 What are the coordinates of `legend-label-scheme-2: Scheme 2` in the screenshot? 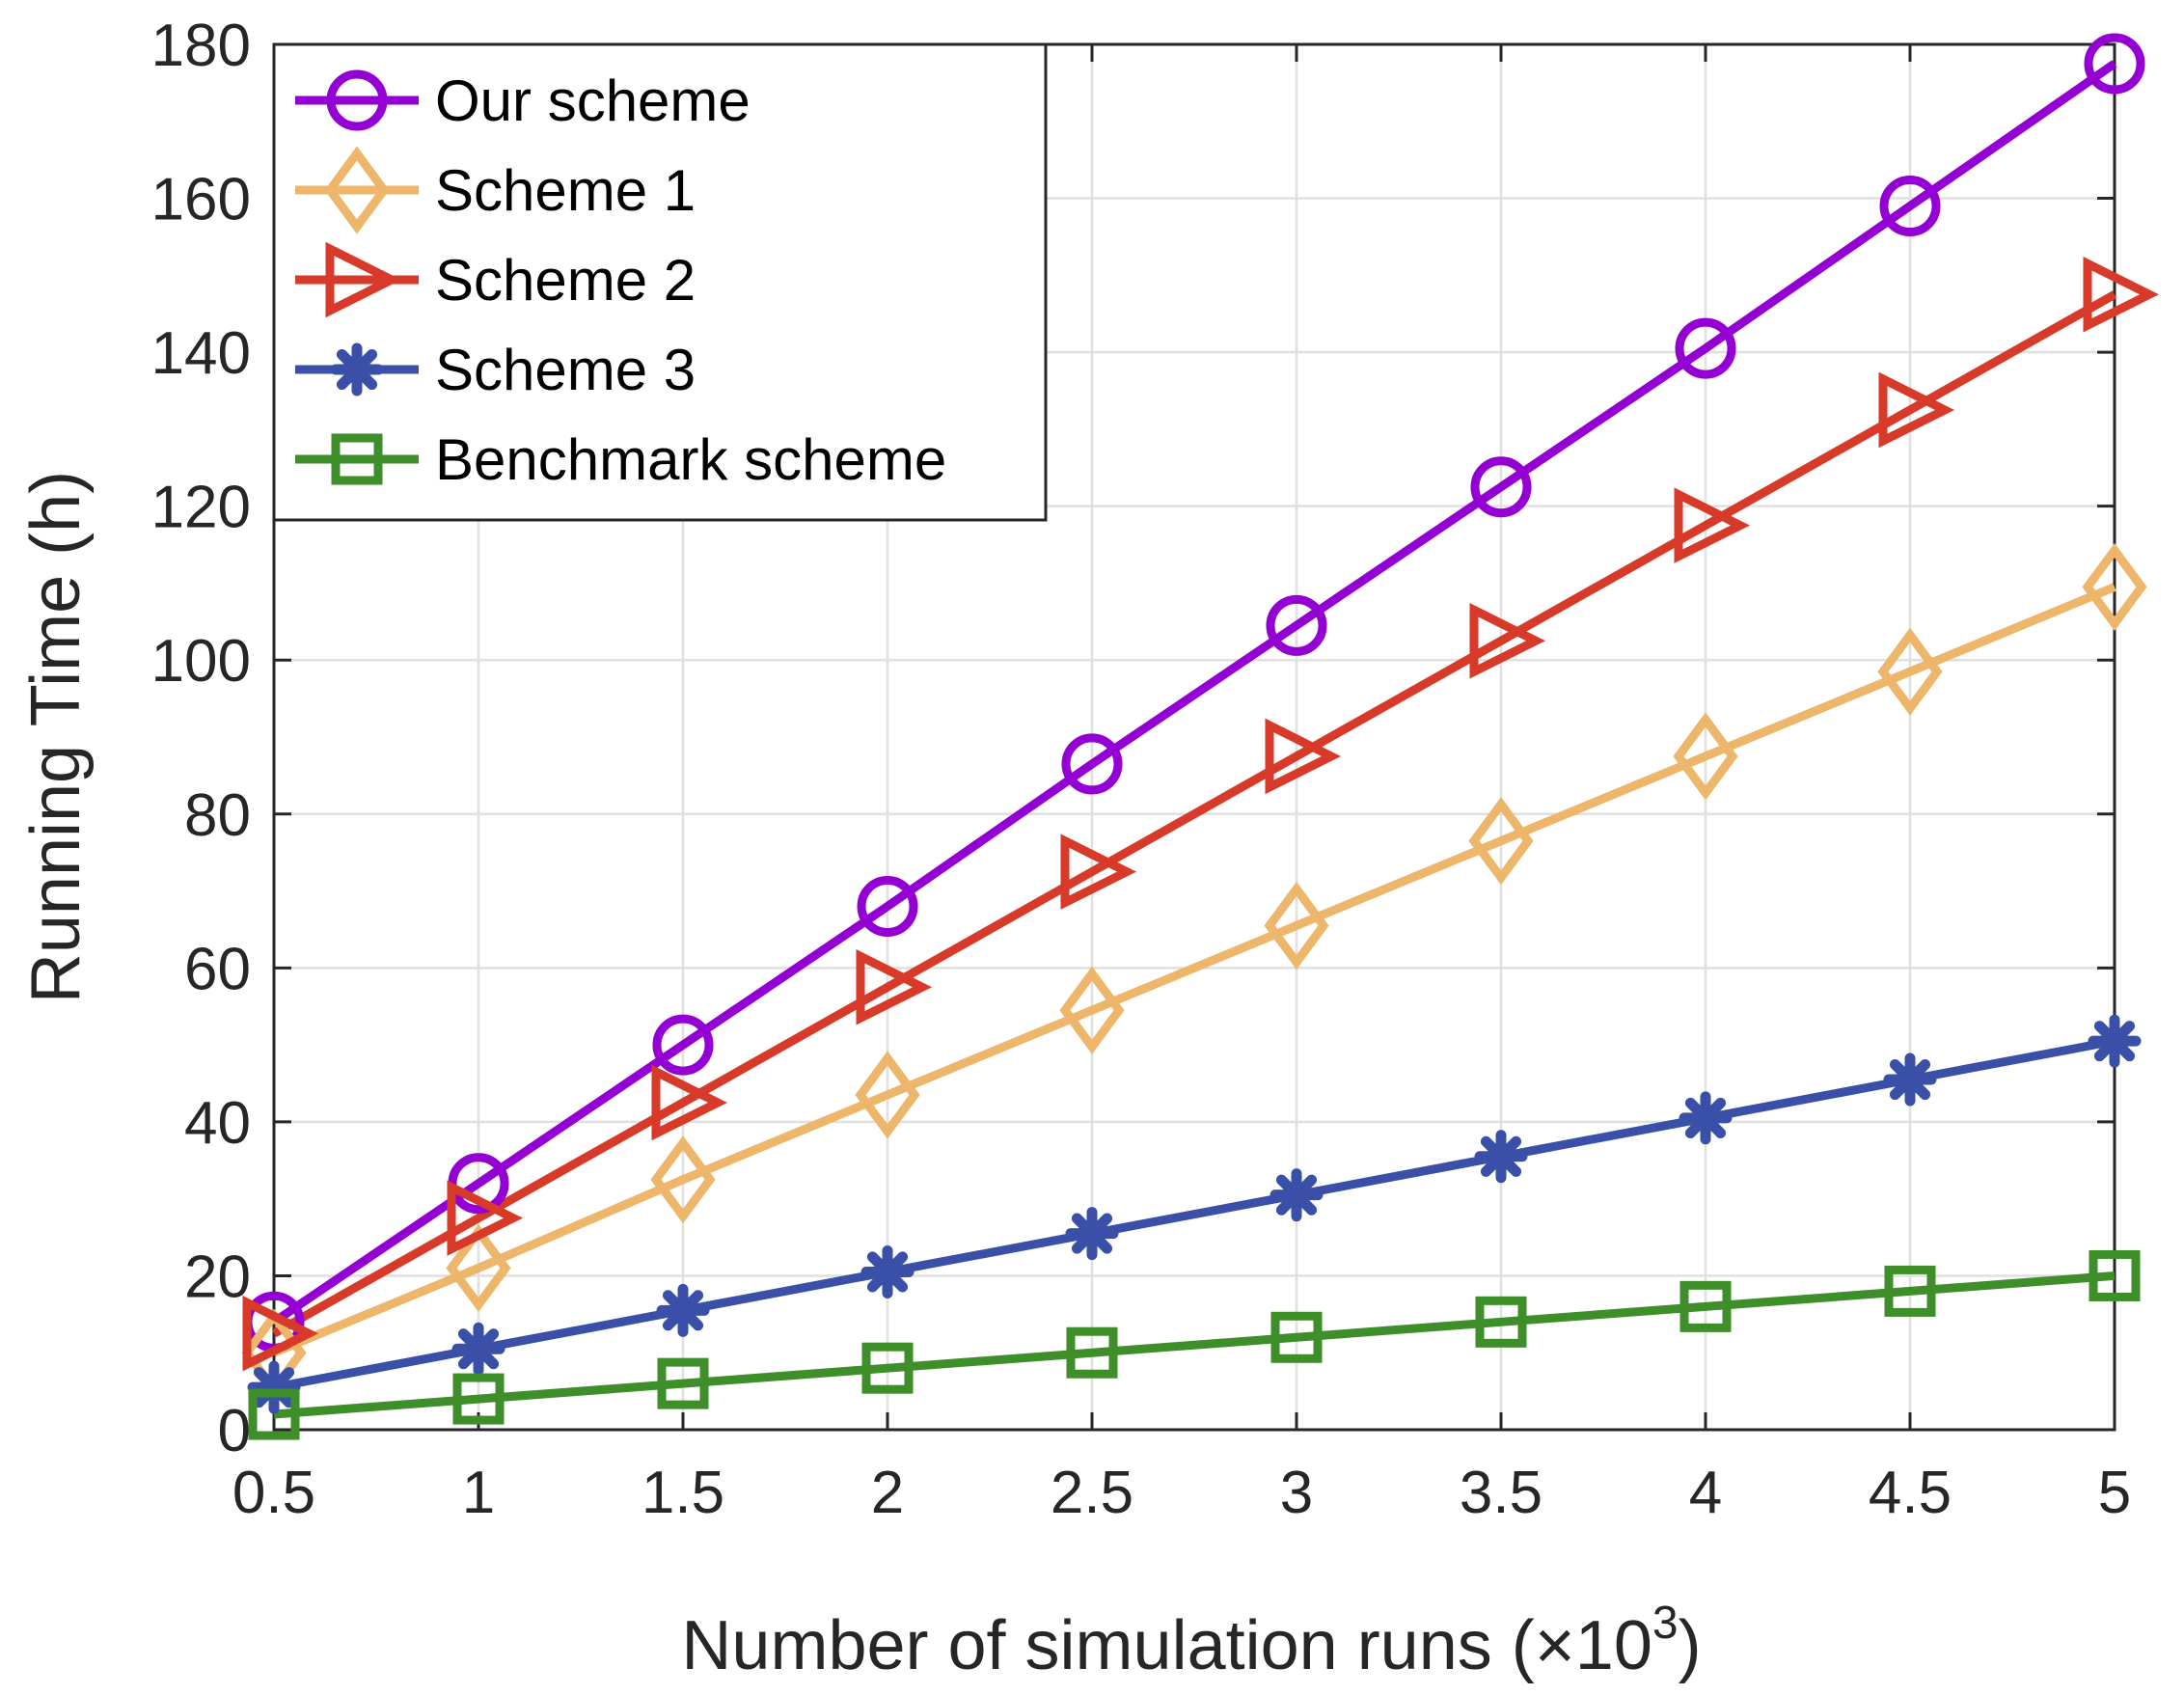 It's located at (565, 280).